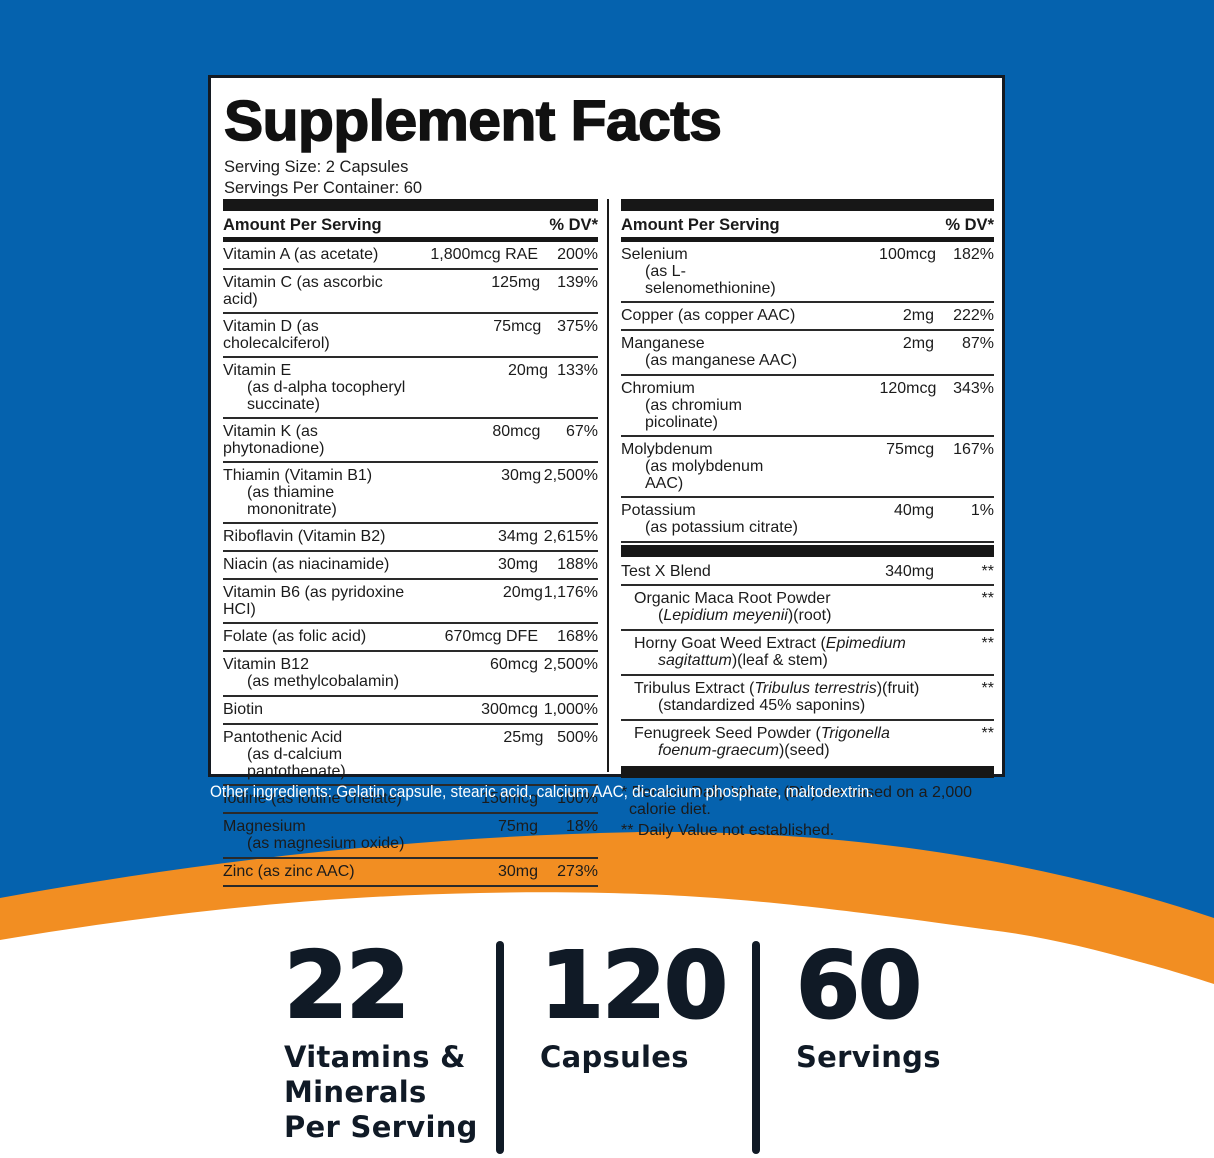 Image resolution: width=1214 pixels, height=1158 pixels. What do you see at coordinates (770, 643) in the screenshot?
I see `ingredient-line-1: Horny Goat Weed Extract (Epimedium` at bounding box center [770, 643].